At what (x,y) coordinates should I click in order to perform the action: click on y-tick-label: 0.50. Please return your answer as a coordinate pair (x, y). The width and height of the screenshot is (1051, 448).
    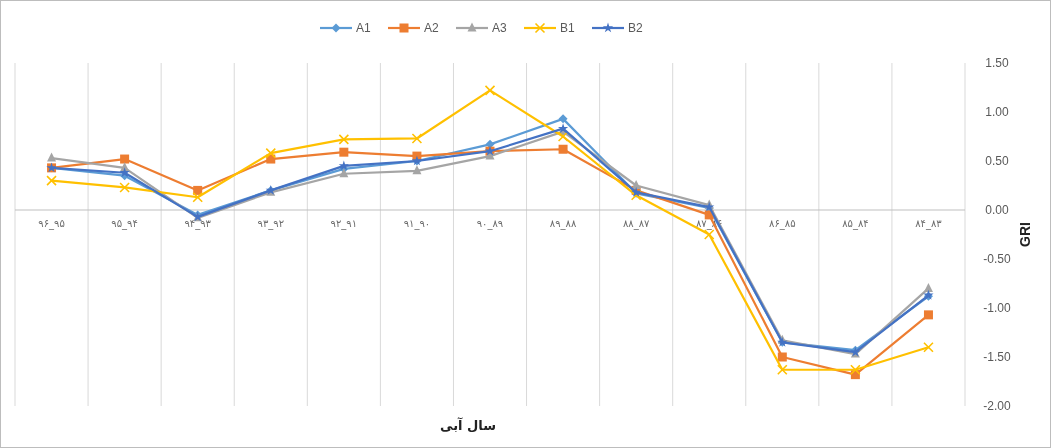
    Looking at the image, I should click on (997, 161).